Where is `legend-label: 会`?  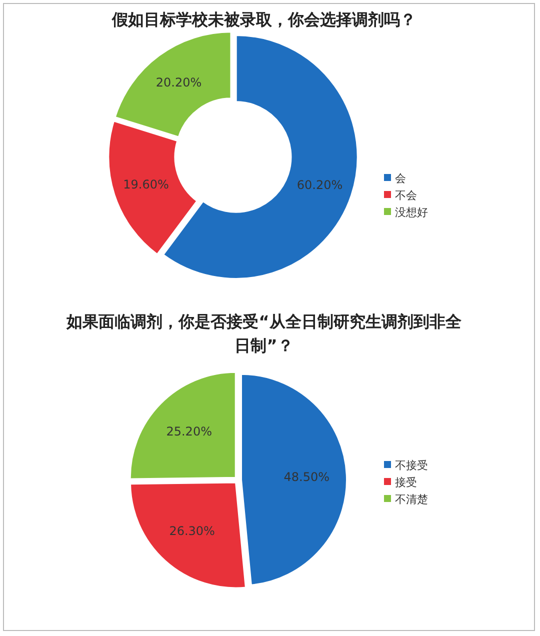 legend-label: 会 is located at coordinates (400, 178).